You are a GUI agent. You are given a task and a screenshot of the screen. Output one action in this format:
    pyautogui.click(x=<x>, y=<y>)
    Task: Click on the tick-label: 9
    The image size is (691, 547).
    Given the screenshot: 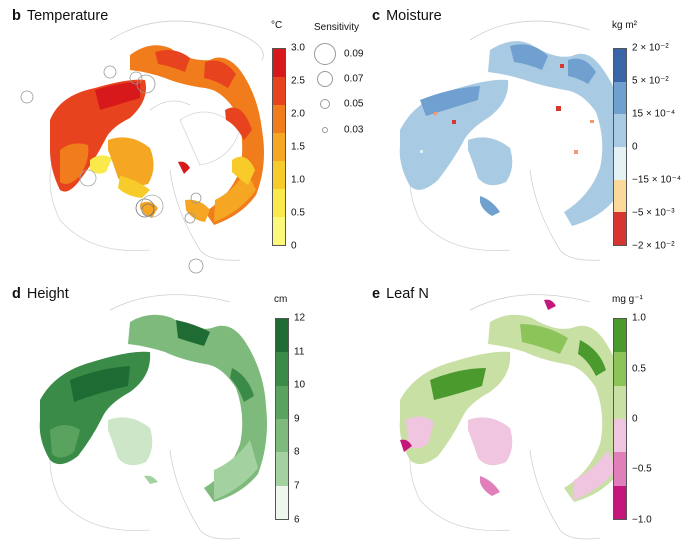 What is the action you would take?
    pyautogui.click(x=297, y=419)
    